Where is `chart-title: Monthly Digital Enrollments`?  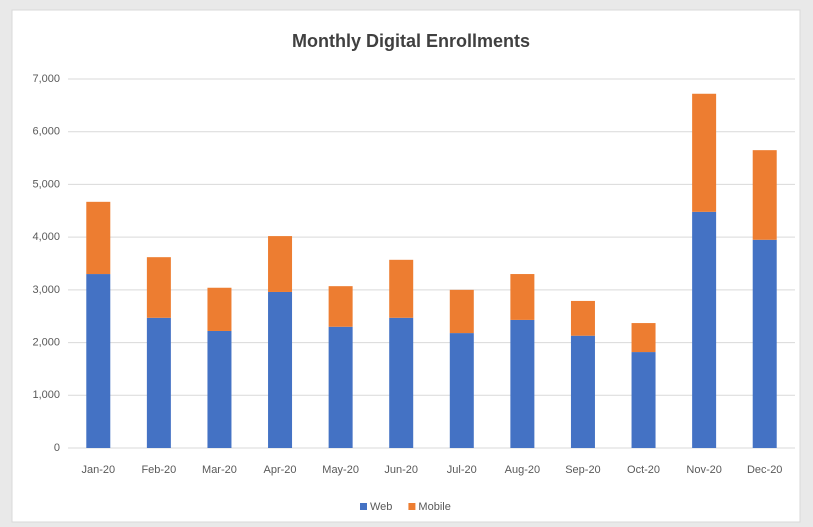
chart-title: Monthly Digital Enrollments is located at coordinates (411, 41).